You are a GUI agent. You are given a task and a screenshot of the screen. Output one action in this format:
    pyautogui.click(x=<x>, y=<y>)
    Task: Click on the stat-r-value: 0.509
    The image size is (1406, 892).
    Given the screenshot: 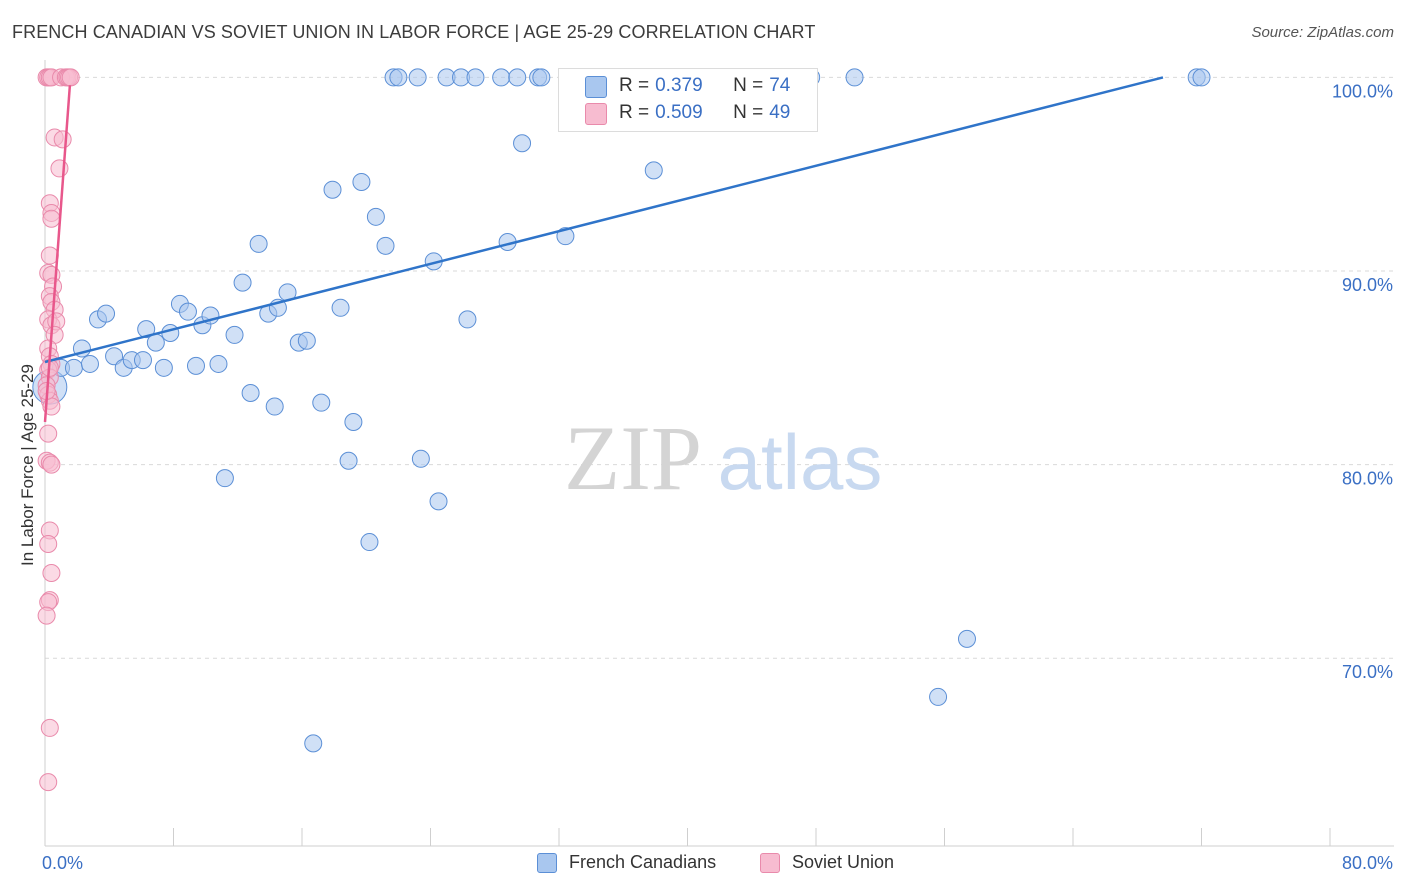 What is the action you would take?
    pyautogui.click(x=679, y=112)
    